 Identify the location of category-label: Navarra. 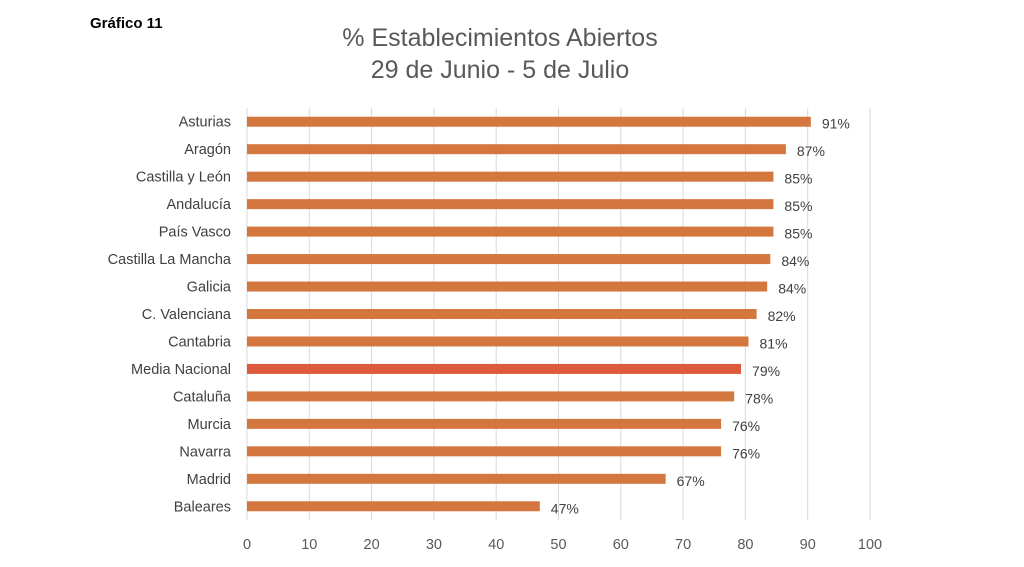
(205, 452).